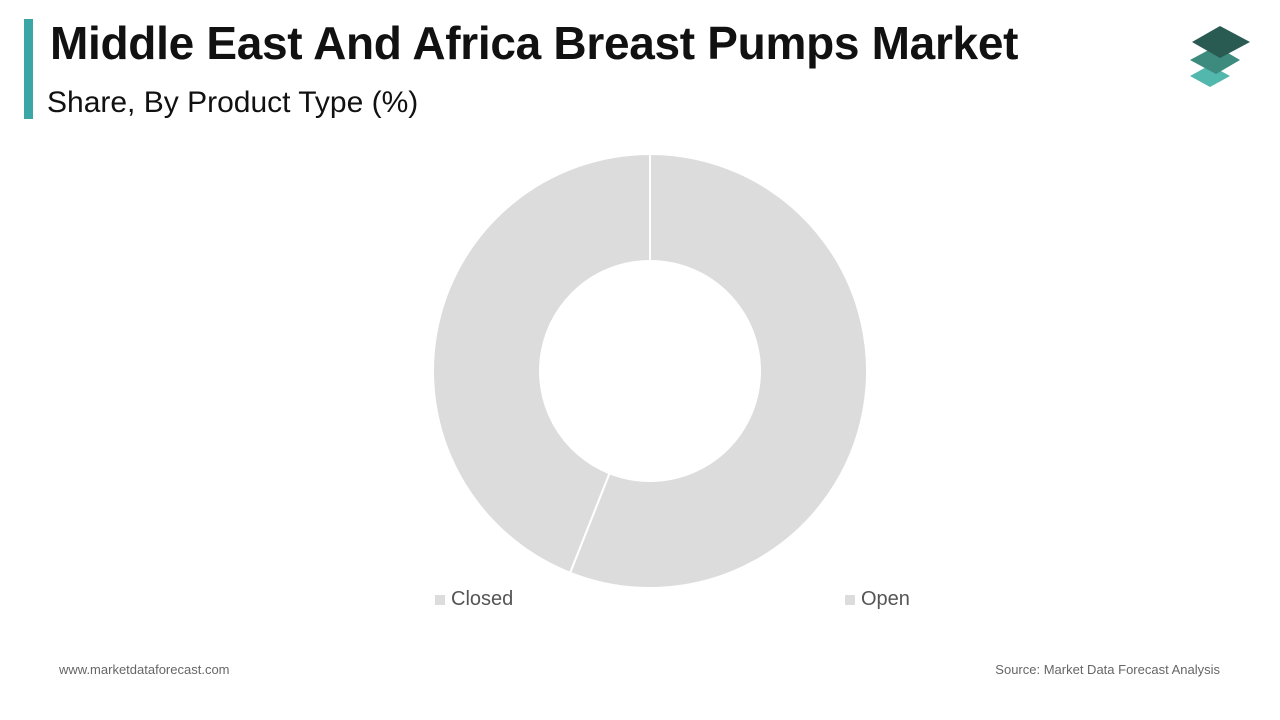  I want to click on donut-slice-closed, so click(541, 363).